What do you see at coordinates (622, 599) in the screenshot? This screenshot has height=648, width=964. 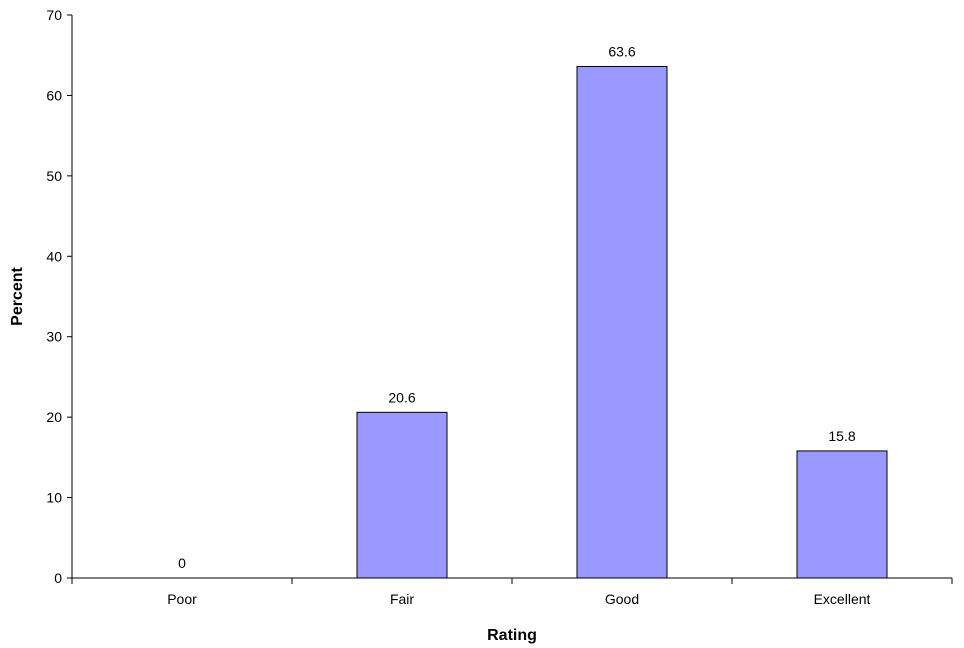 I see `x-tick-label: Good` at bounding box center [622, 599].